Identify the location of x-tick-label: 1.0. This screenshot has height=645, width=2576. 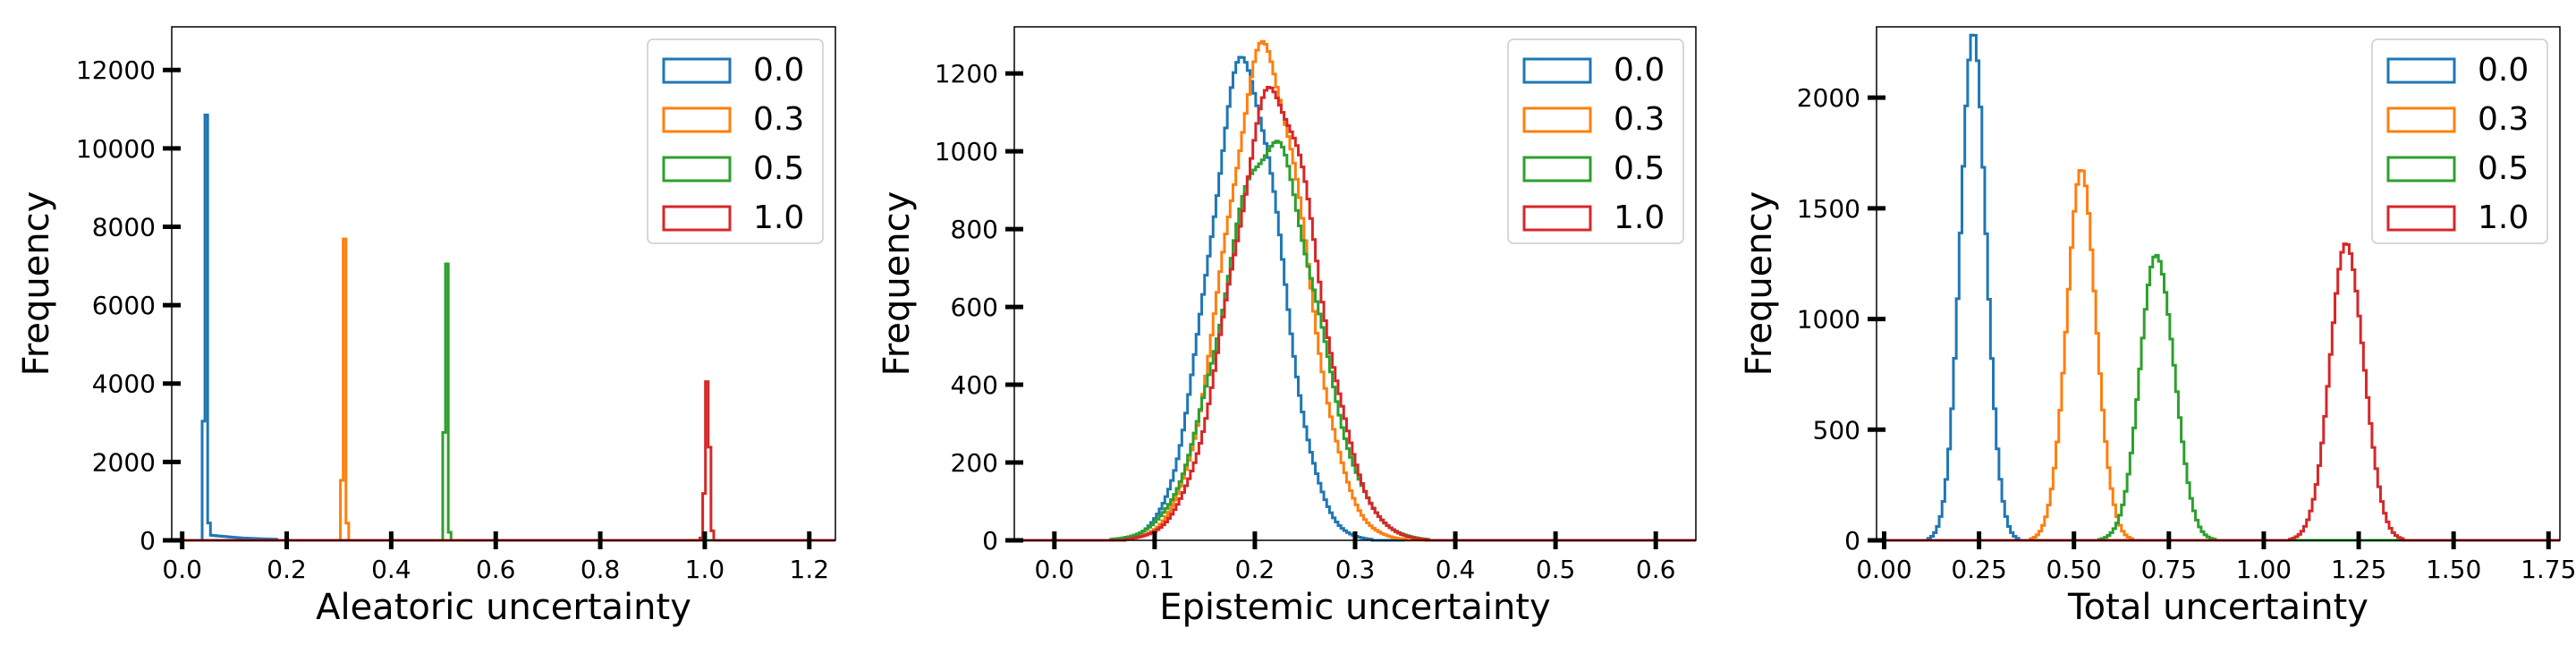
(705, 569).